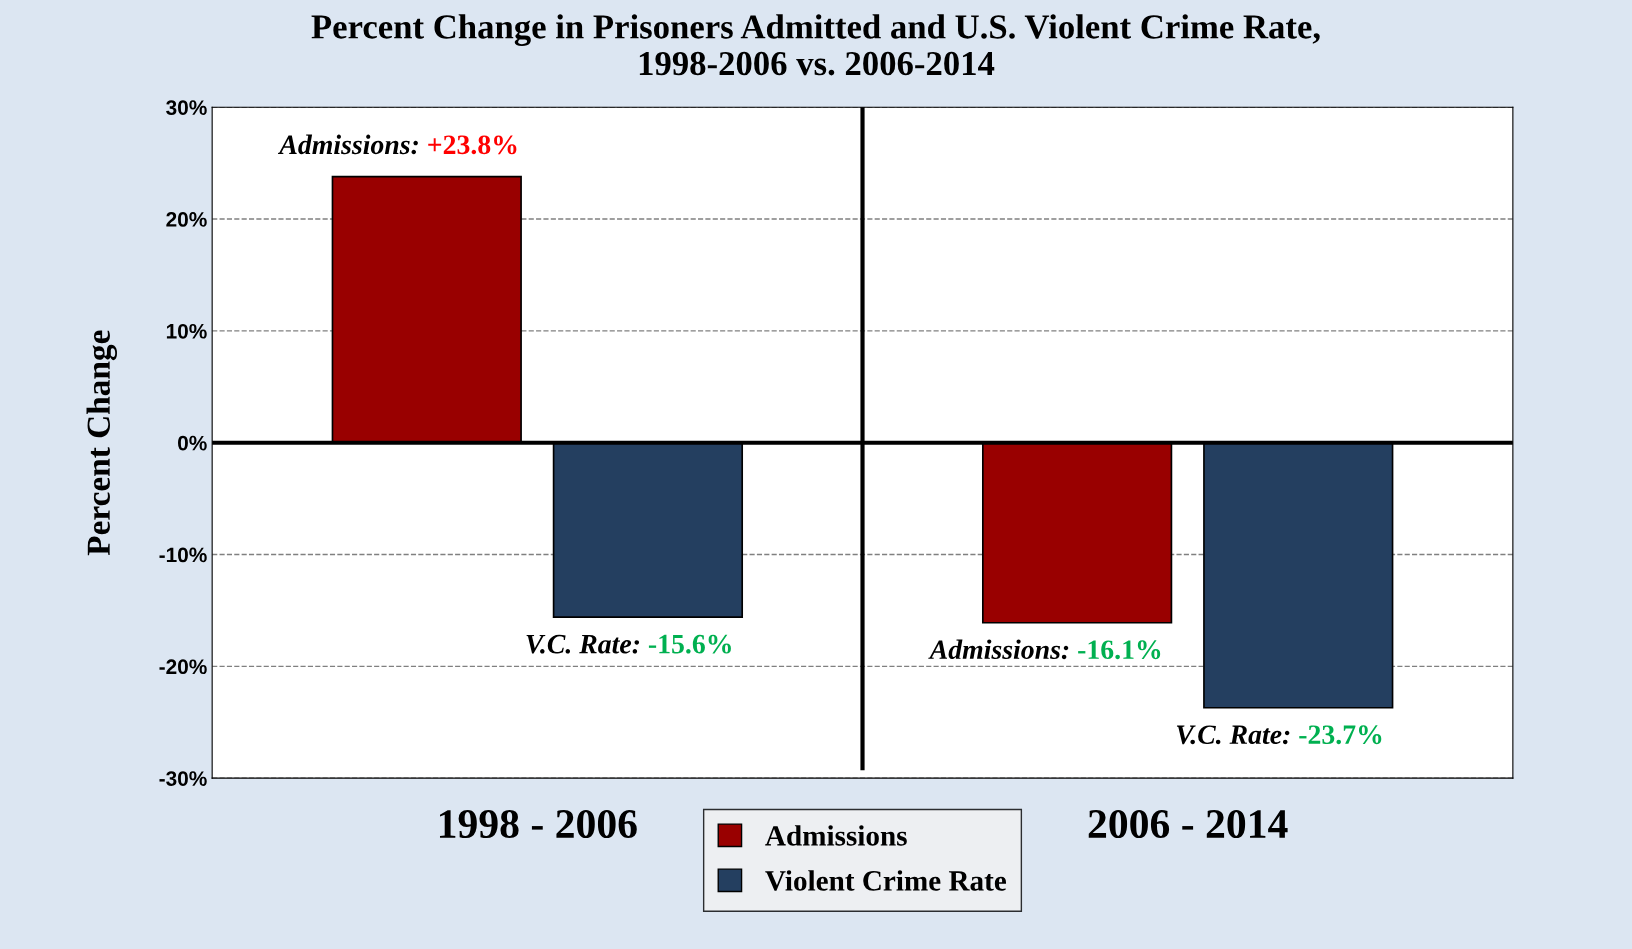 Image resolution: width=1632 pixels, height=949 pixels. What do you see at coordinates (192, 443) in the screenshot?
I see `y-tick-label: 0%` at bounding box center [192, 443].